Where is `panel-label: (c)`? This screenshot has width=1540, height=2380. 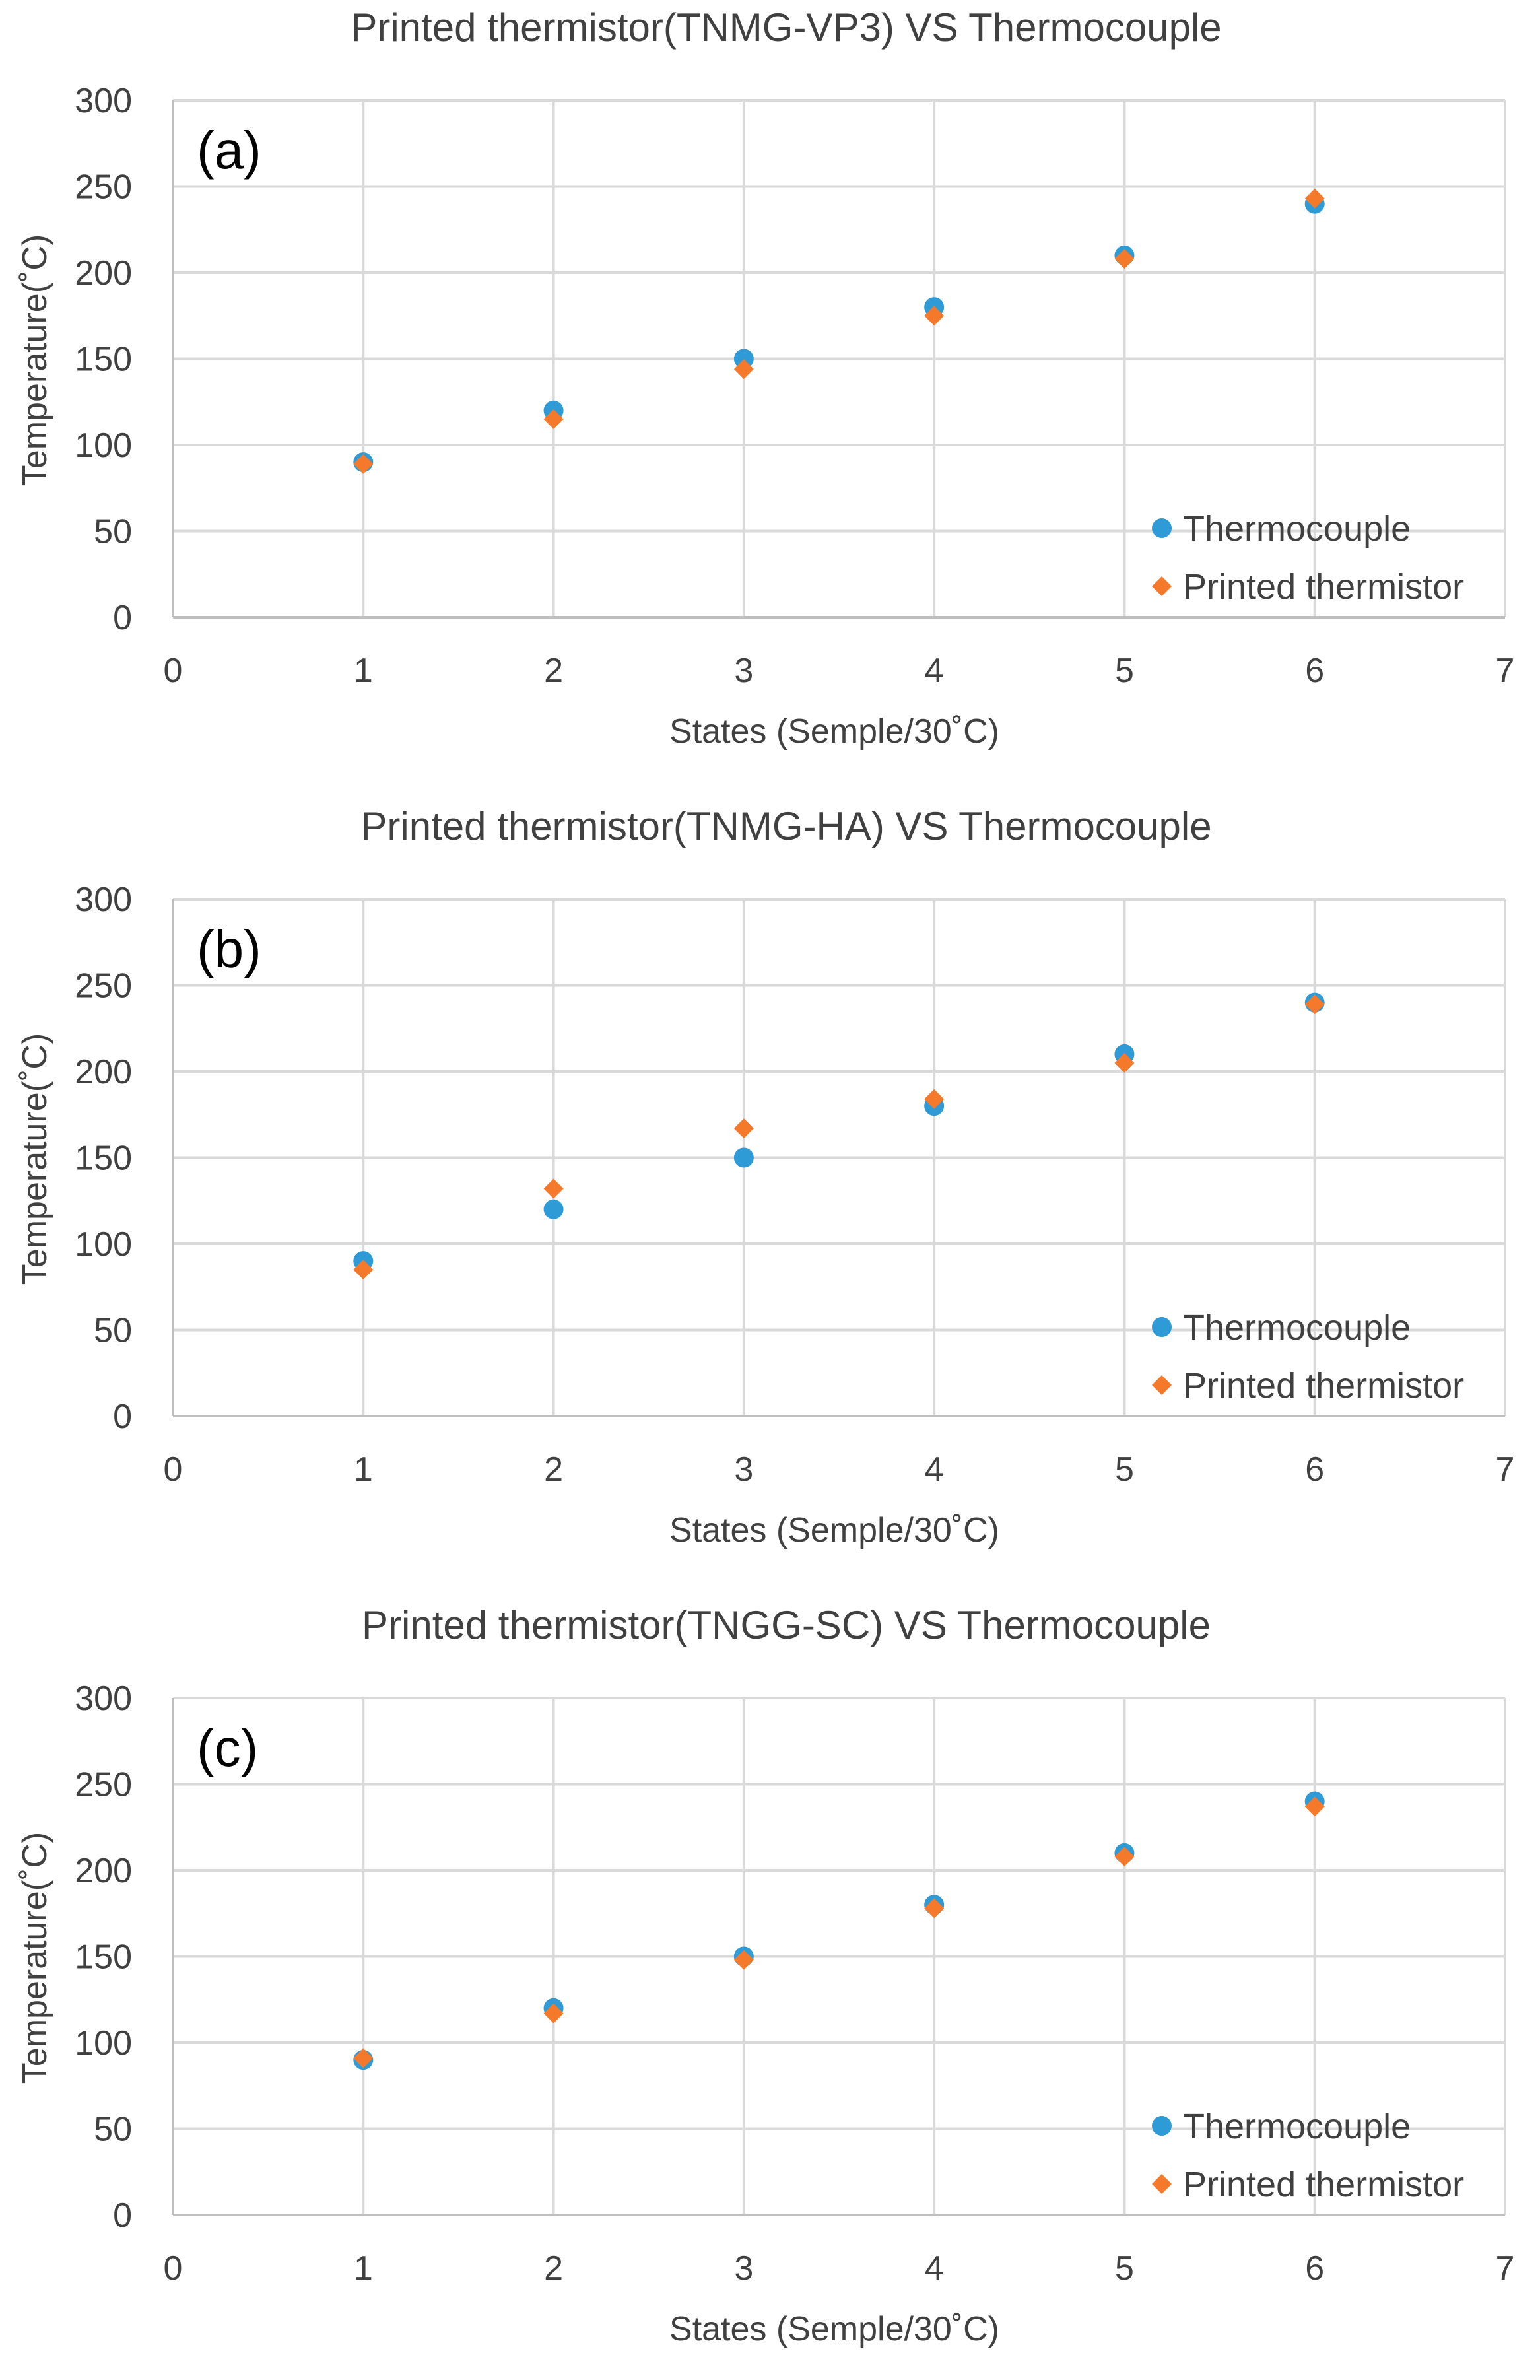
panel-label: (c) is located at coordinates (228, 1747).